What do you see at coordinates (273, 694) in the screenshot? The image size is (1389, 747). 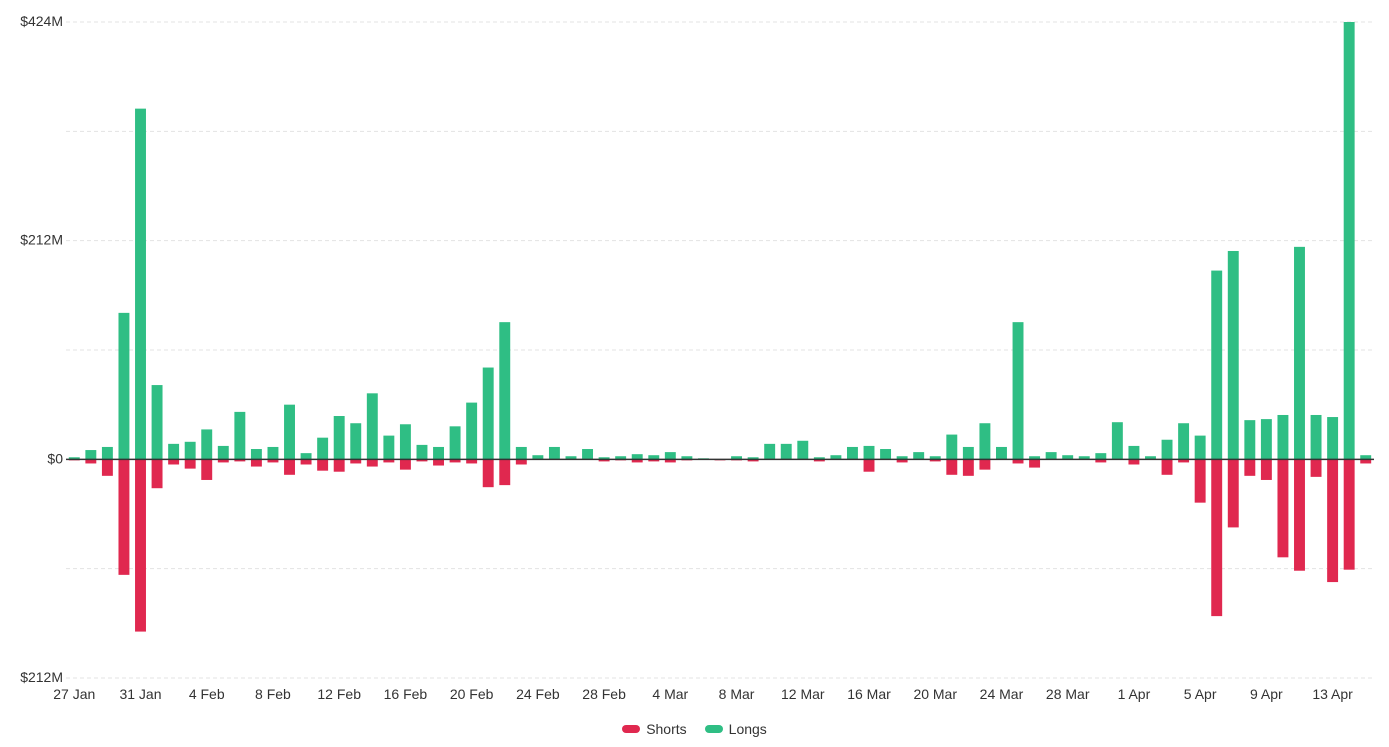 I see `x-tick-label: 8 Feb` at bounding box center [273, 694].